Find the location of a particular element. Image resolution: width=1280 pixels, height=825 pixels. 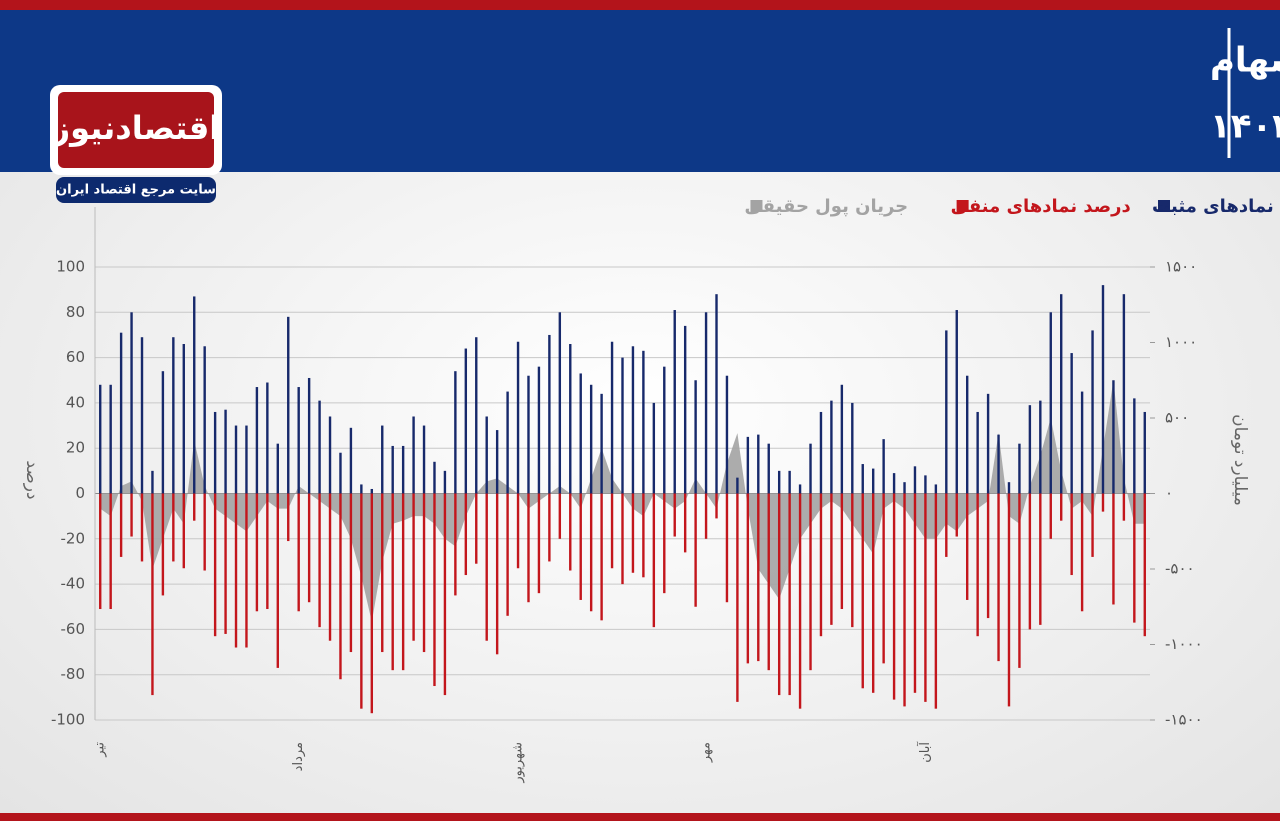

y-tick-label: 100 is located at coordinates (70, 267).